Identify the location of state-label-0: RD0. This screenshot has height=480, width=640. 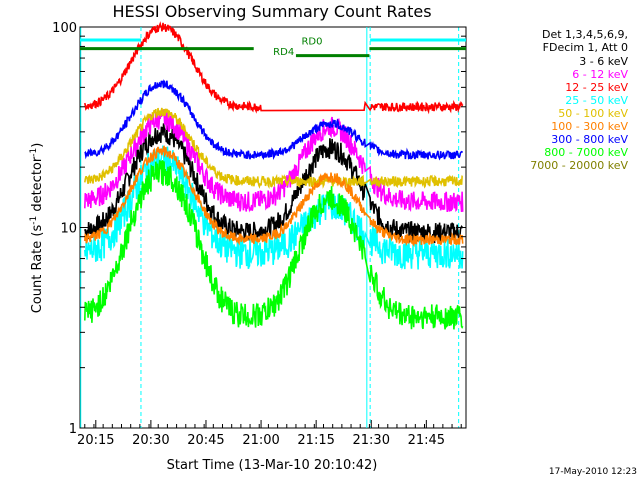
(311, 41).